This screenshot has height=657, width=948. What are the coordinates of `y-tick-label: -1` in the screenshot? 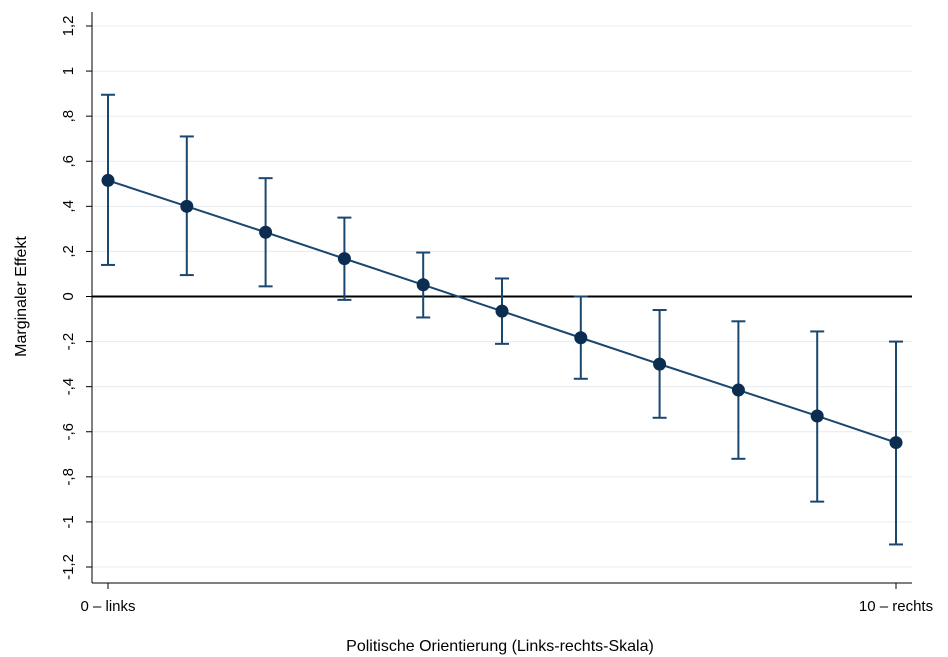 It's located at (68, 521).